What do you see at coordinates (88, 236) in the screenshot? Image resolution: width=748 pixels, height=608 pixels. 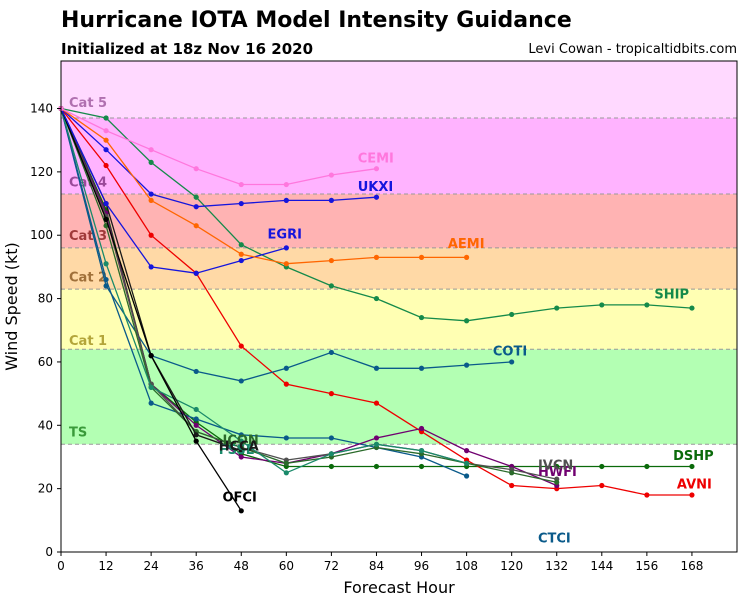 I see `band-label-cat-3: Cat 3` at bounding box center [88, 236].